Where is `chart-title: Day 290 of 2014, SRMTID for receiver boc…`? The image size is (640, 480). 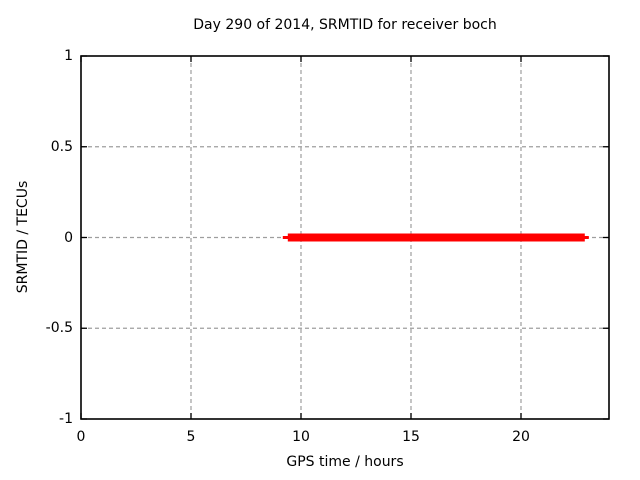 chart-title: Day 290 of 2014, SRMTID for receiver boc… is located at coordinates (345, 25).